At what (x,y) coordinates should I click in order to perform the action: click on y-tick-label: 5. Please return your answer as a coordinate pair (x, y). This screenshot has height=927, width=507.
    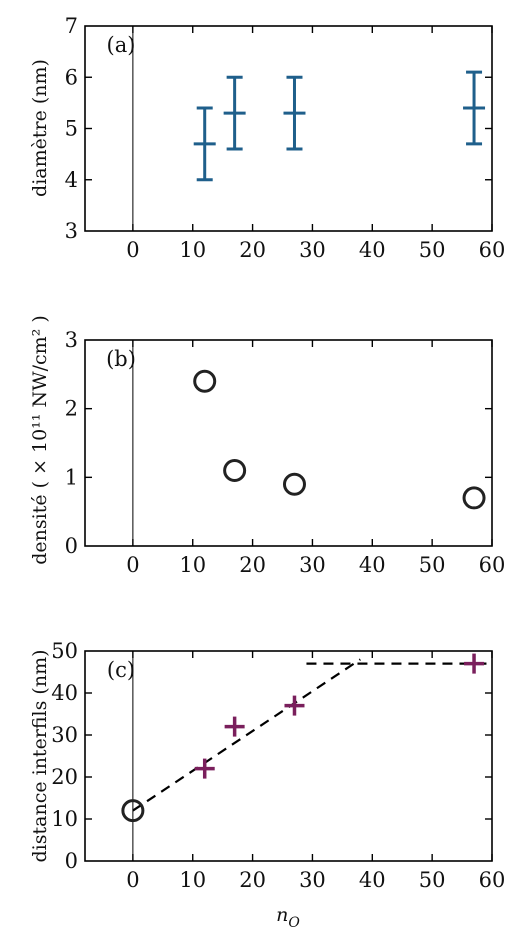
    Looking at the image, I should click on (71, 129).